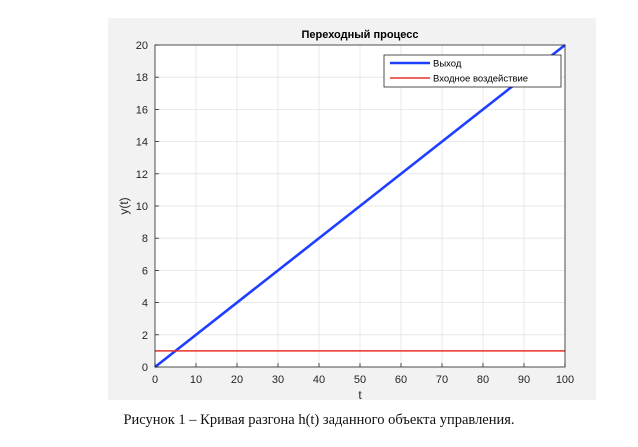  I want to click on legend: Выход Входное воздействие, so click(472, 71).